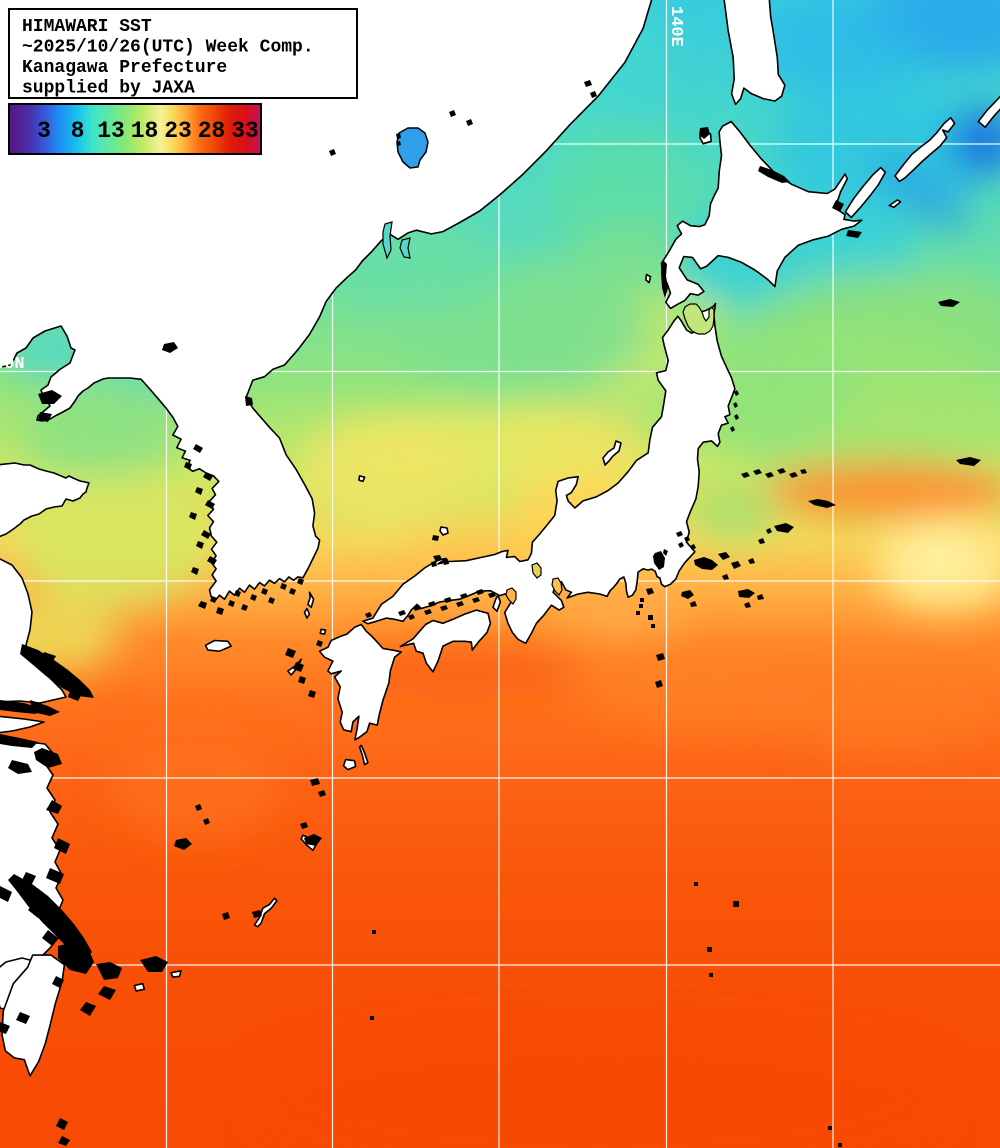 The width and height of the screenshot is (1000, 1148). Describe the element at coordinates (124, 68) in the screenshot. I see `svg-text: Kanagawa Prefecture` at that location.